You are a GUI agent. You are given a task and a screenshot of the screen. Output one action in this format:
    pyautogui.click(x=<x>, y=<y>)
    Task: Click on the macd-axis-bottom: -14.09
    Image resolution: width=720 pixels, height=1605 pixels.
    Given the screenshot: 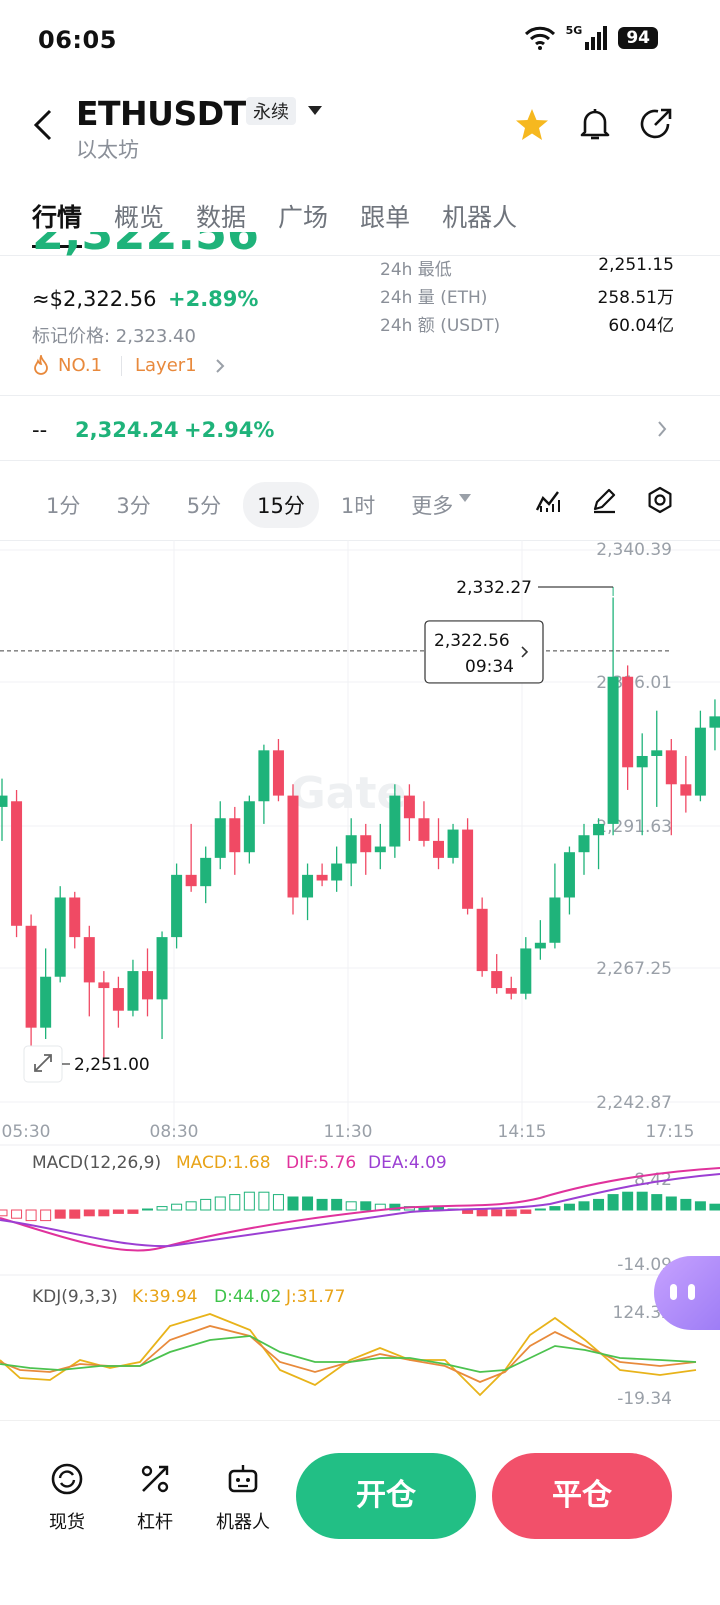 What is the action you would take?
    pyautogui.click(x=644, y=1265)
    